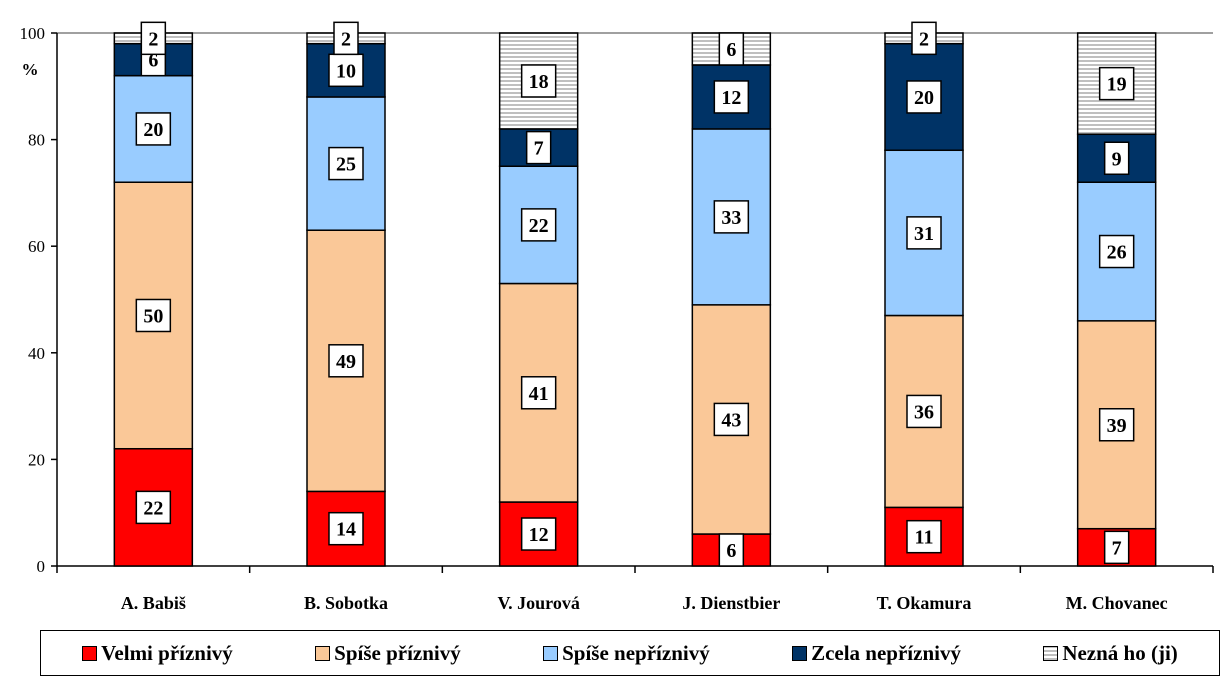 This screenshot has height=680, width=1226. I want to click on data-label-value: 11, so click(924, 538).